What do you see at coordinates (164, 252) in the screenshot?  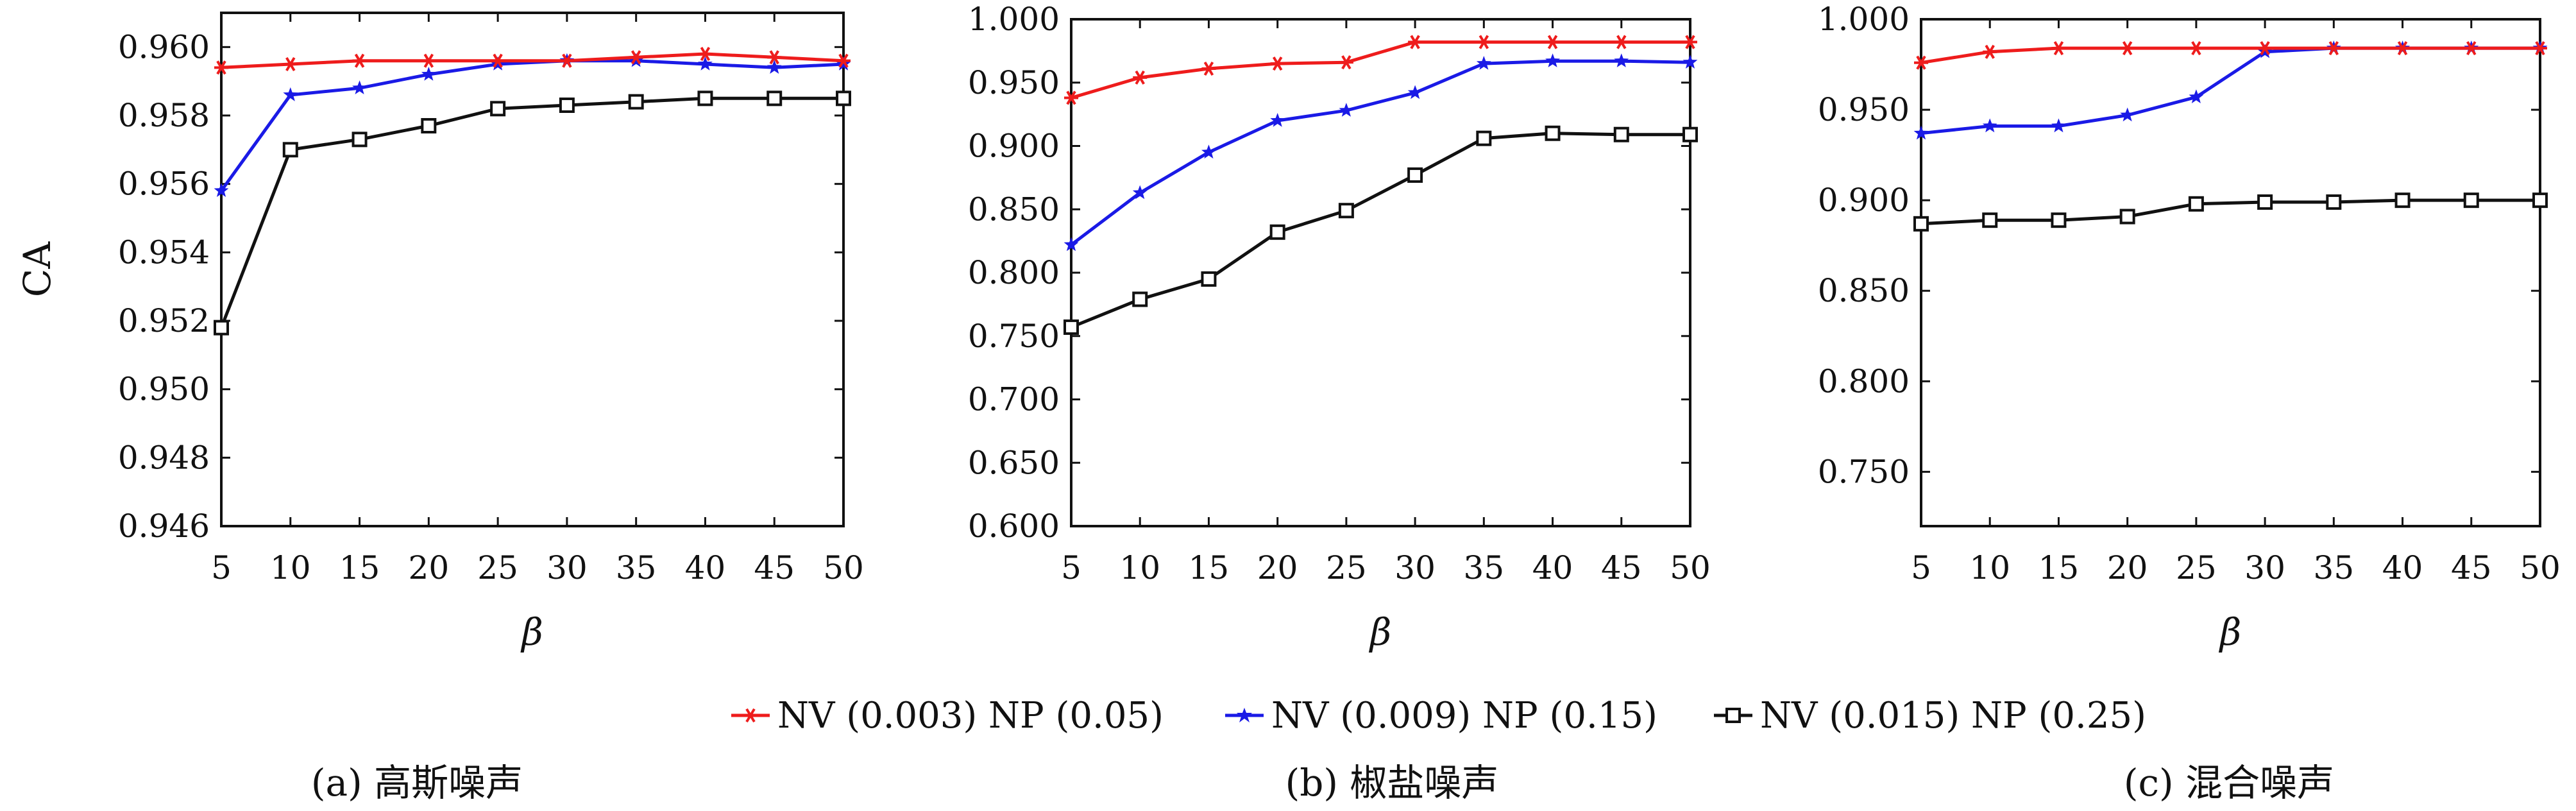 I see `y-tick-label: 0.954` at bounding box center [164, 252].